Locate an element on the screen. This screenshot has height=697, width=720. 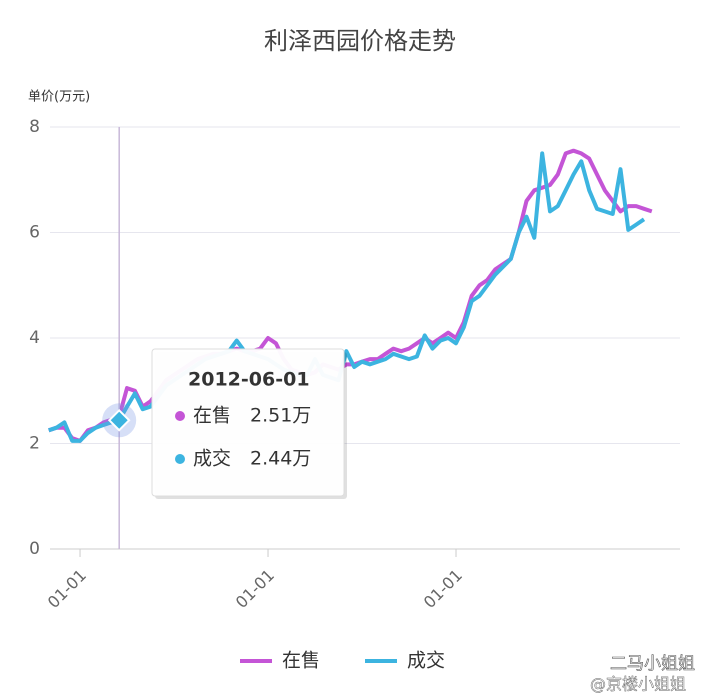
y-tick-label: 8 is located at coordinates (34, 127).